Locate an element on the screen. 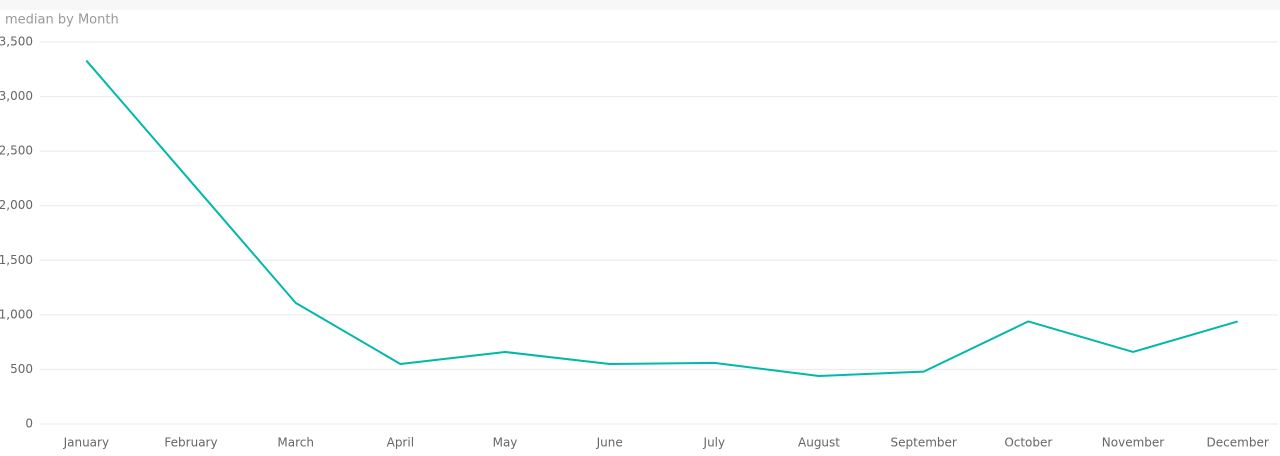 The image size is (1280, 456). x-tick-label: September is located at coordinates (924, 443).